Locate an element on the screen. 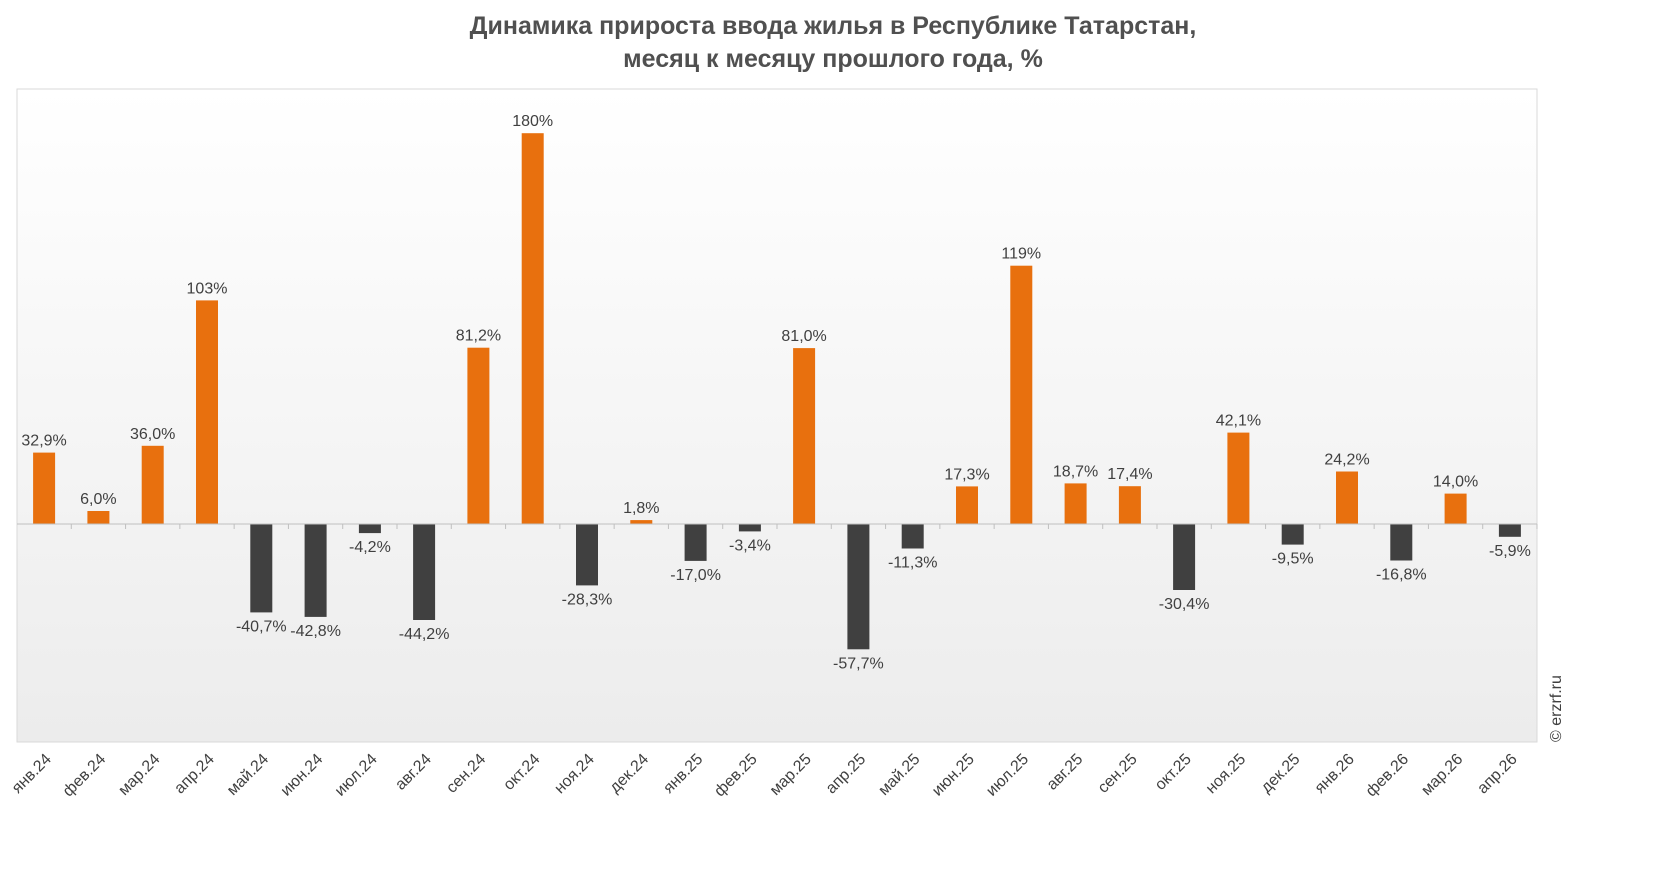 Image resolution: width=1666 pixels, height=872 pixels. bar-июн.24 is located at coordinates (315, 570).